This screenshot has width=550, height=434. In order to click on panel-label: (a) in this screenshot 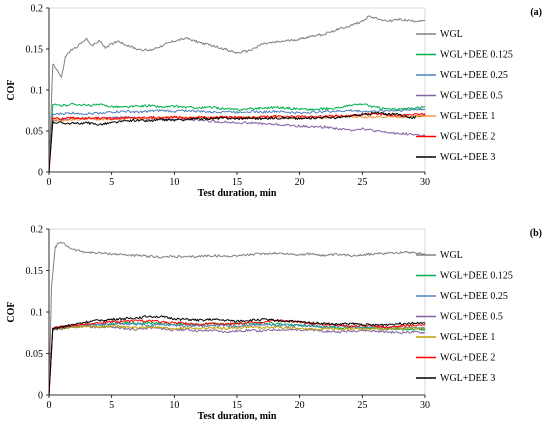, I will do `click(536, 12)`.